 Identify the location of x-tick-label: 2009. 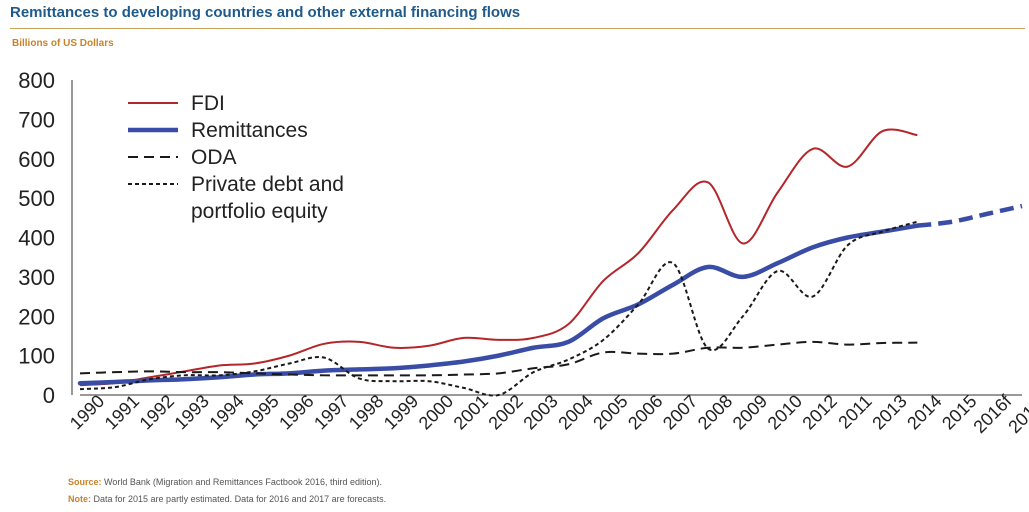
(750, 412).